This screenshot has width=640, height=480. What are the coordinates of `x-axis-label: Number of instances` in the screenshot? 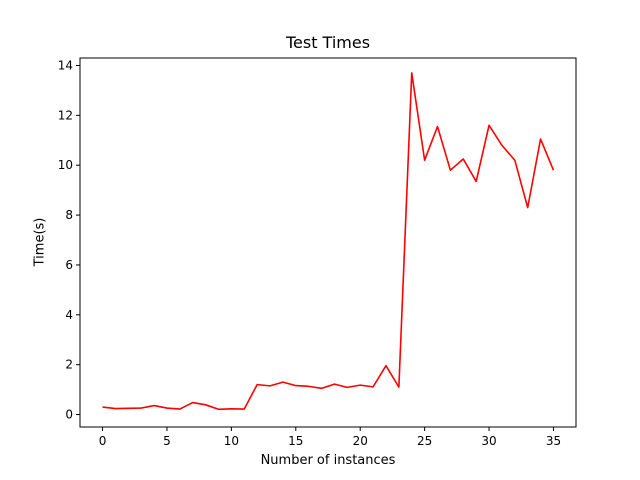 It's located at (328, 460).